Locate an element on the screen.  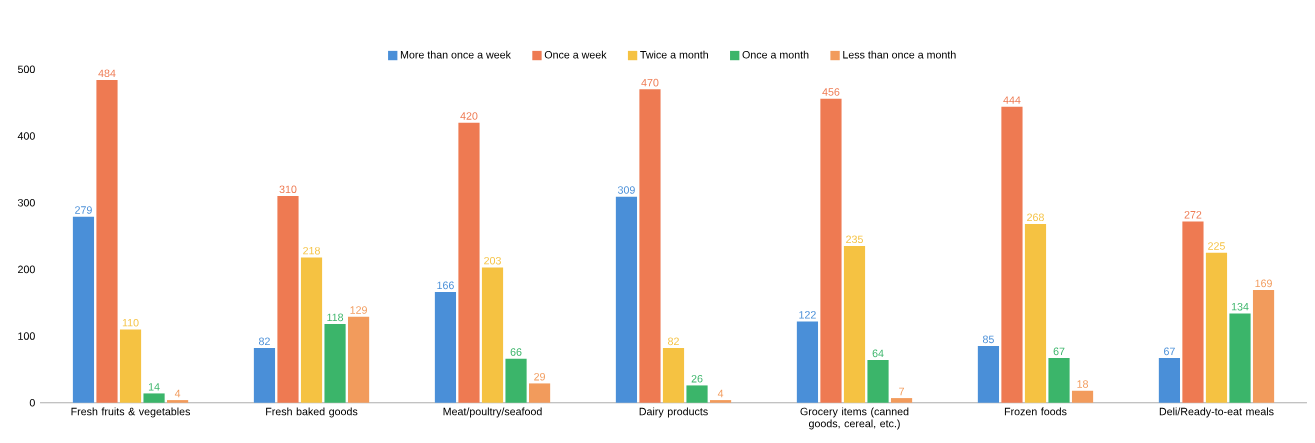
data-label: 470 is located at coordinates (650, 82).